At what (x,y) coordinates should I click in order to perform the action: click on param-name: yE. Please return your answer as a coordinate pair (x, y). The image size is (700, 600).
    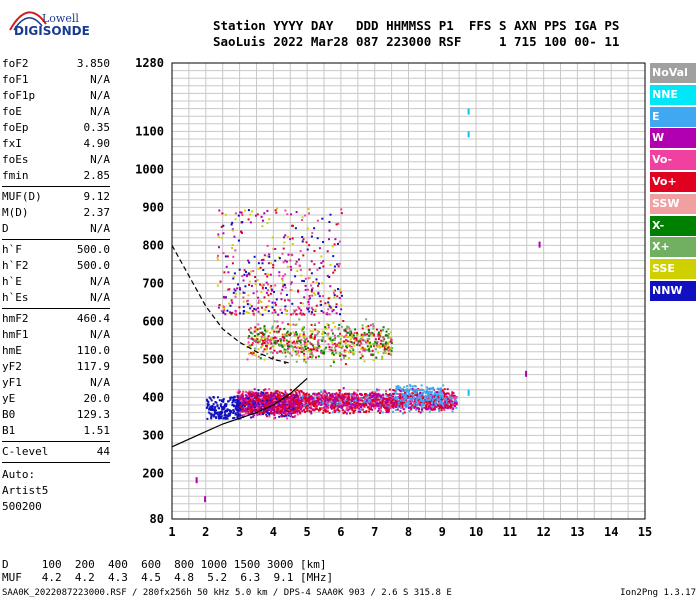
    Looking at the image, I should click on (9, 398).